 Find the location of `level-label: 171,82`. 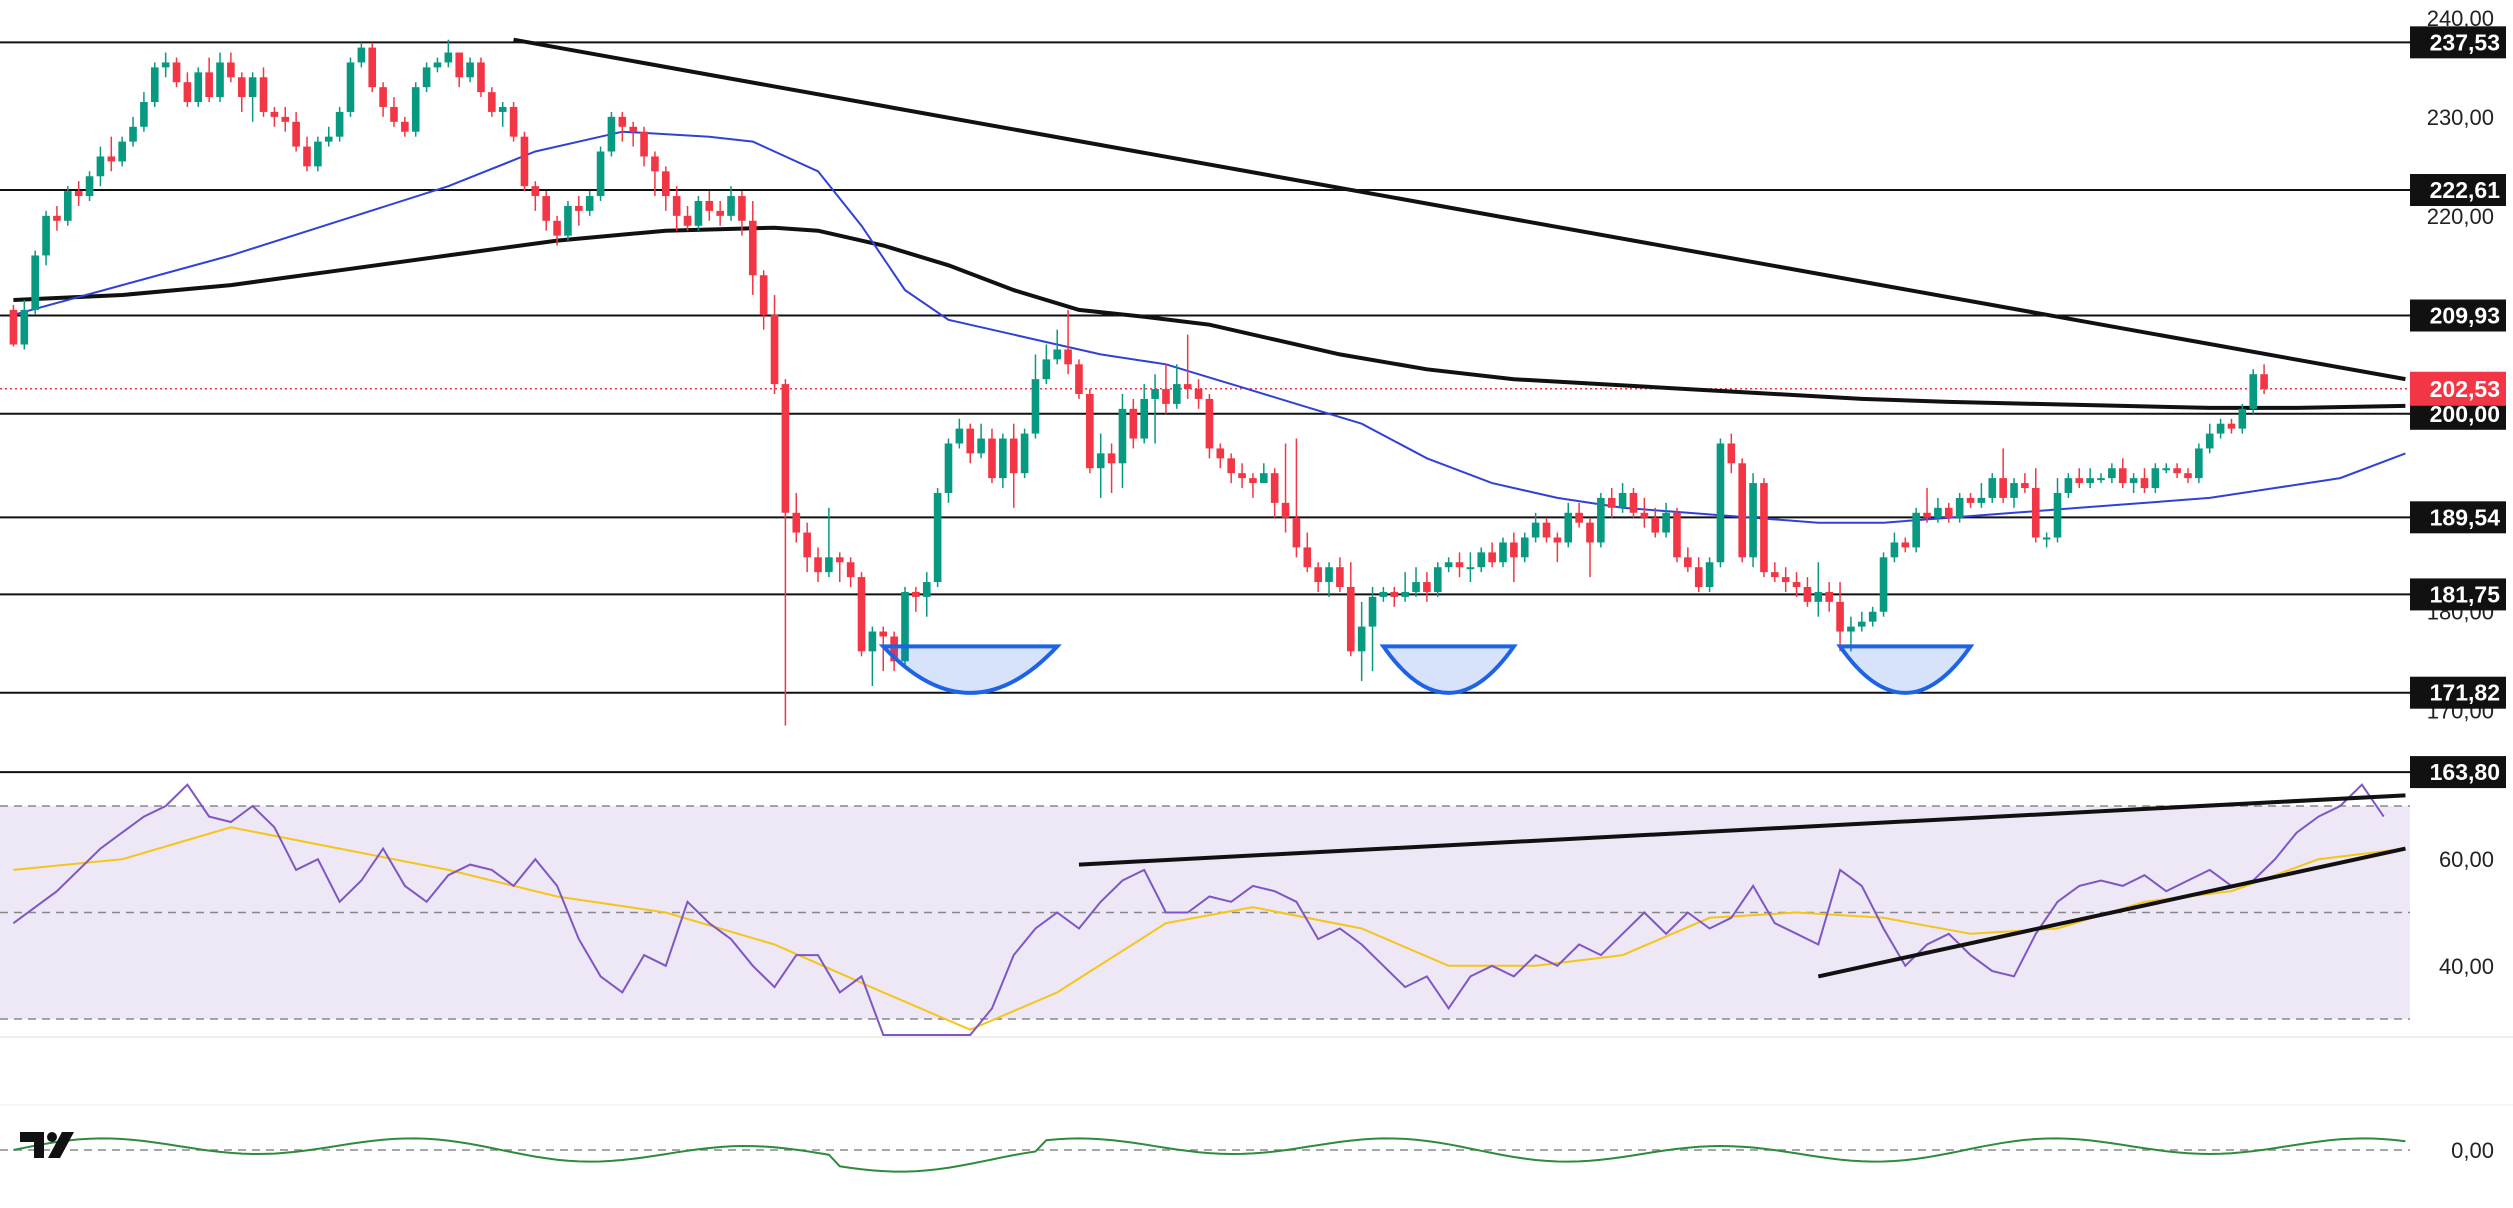

level-label: 171,82 is located at coordinates (2465, 693).